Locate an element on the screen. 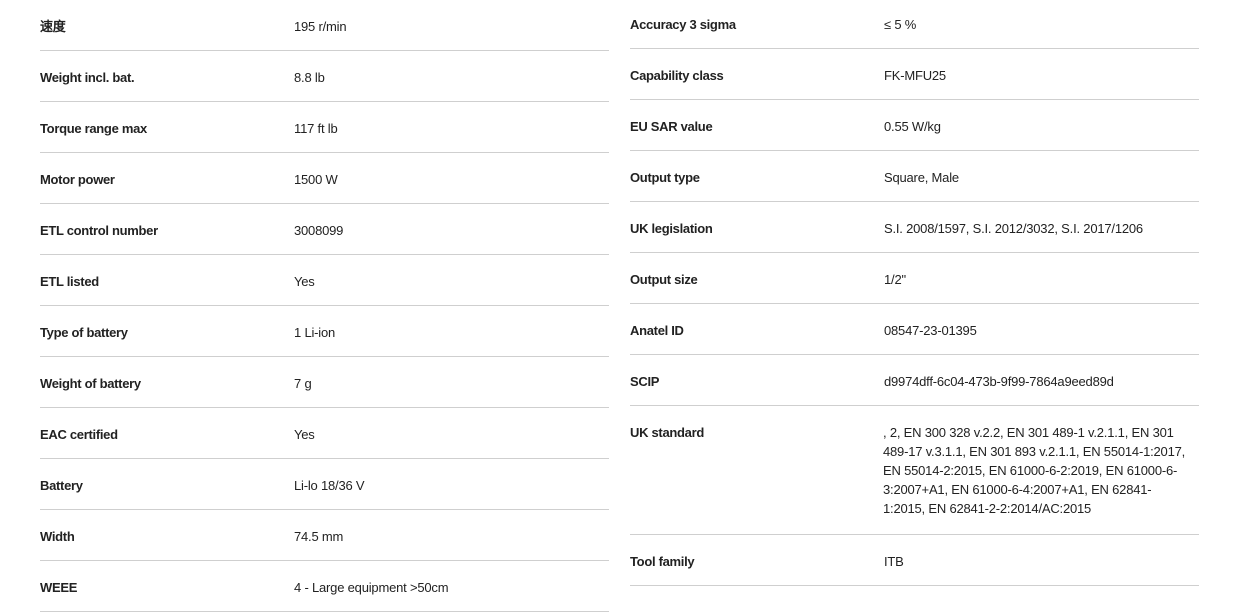  spec-row: WEEE 4 - Large equipment >50cm is located at coordinates (324, 586).